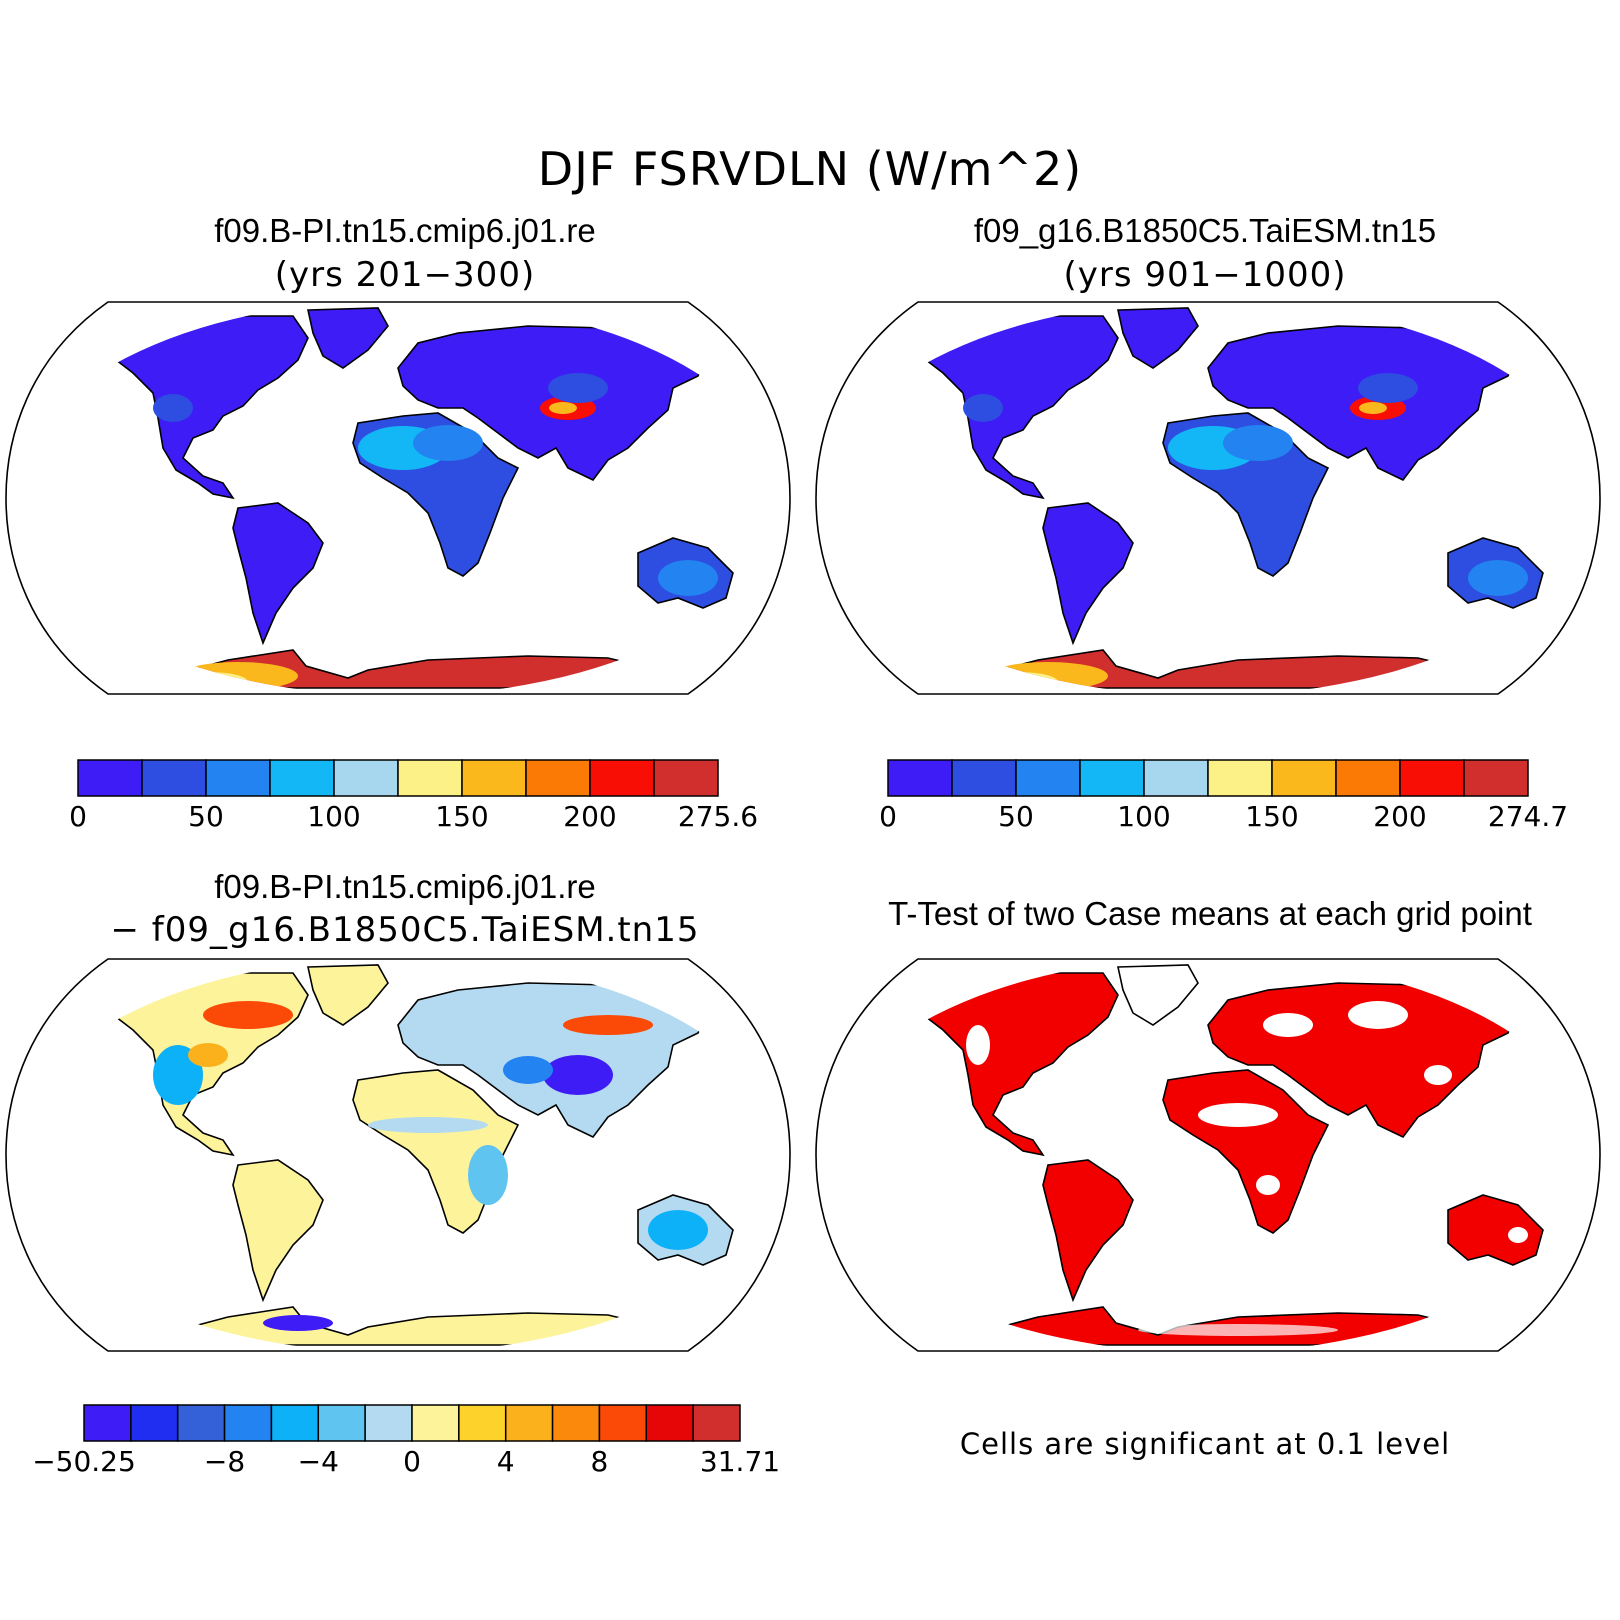 This screenshot has height=1620, width=1620. What do you see at coordinates (413, 1326) in the screenshot?
I see `antarctica-landmass` at bounding box center [413, 1326].